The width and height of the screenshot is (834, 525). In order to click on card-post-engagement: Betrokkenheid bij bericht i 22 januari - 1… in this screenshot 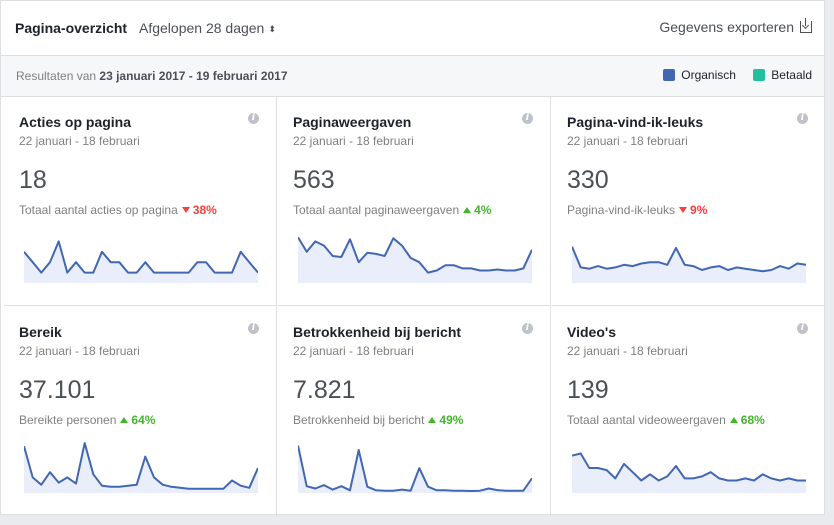, I will do `click(414, 411)`.